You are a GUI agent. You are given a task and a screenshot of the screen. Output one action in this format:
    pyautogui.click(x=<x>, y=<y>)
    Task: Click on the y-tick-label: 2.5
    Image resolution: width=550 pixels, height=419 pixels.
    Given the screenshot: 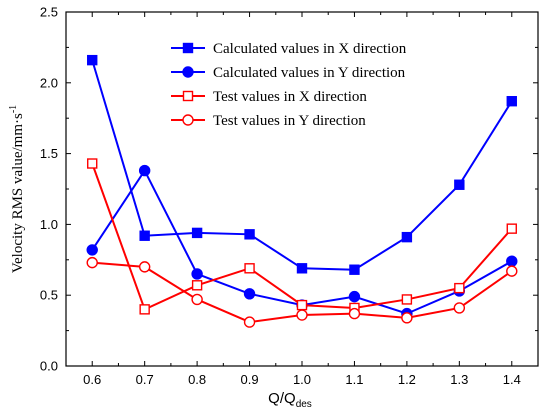 What is the action you would take?
    pyautogui.click(x=49, y=12)
    